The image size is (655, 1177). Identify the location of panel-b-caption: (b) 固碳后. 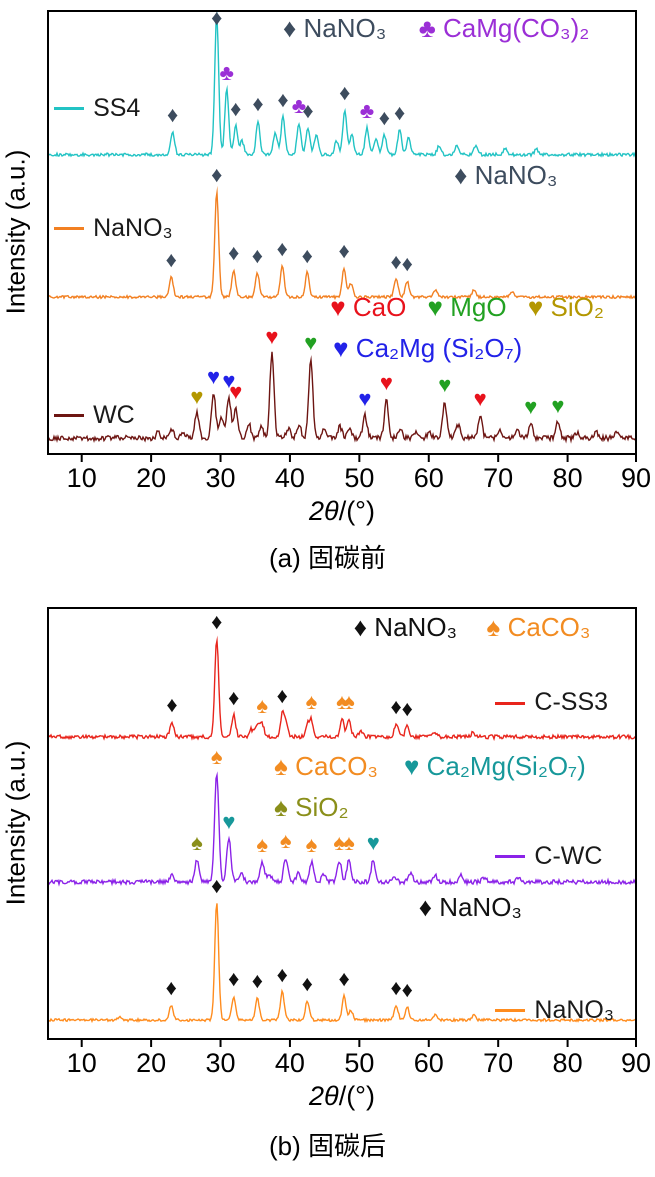
(327, 1146).